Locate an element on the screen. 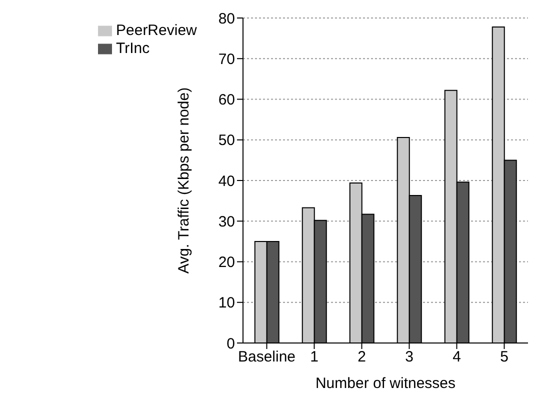 This screenshot has width=542, height=405. x-tick-label: 2 is located at coordinates (362, 357).